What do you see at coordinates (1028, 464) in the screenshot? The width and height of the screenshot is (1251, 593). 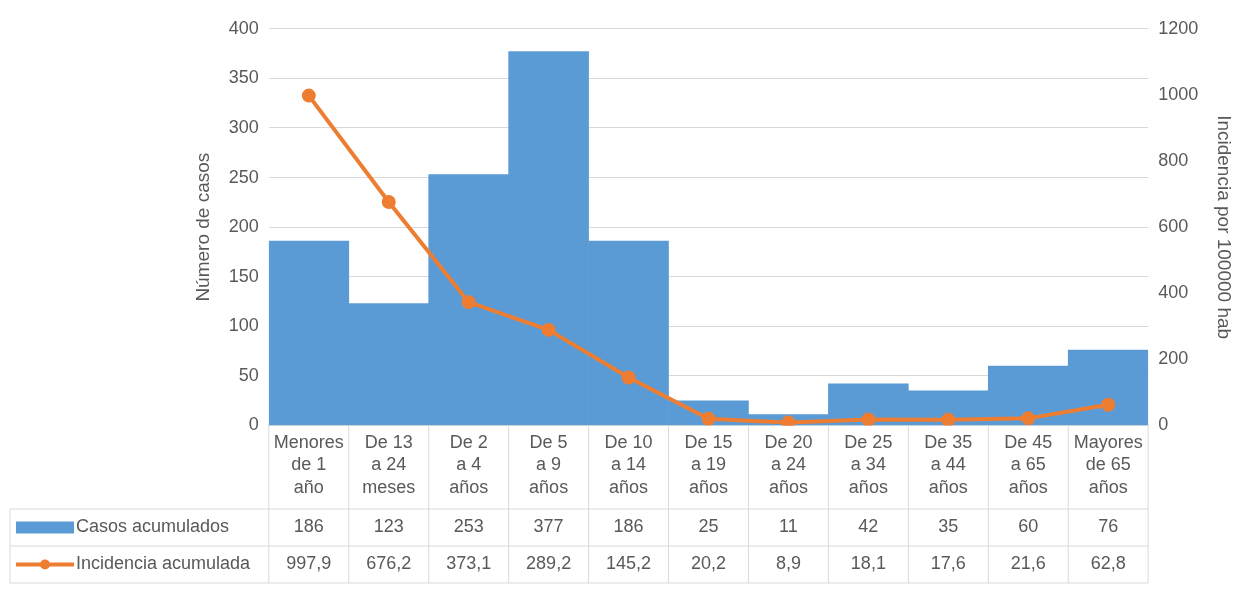 I see `x-tick-label: De 45 a 65 años` at bounding box center [1028, 464].